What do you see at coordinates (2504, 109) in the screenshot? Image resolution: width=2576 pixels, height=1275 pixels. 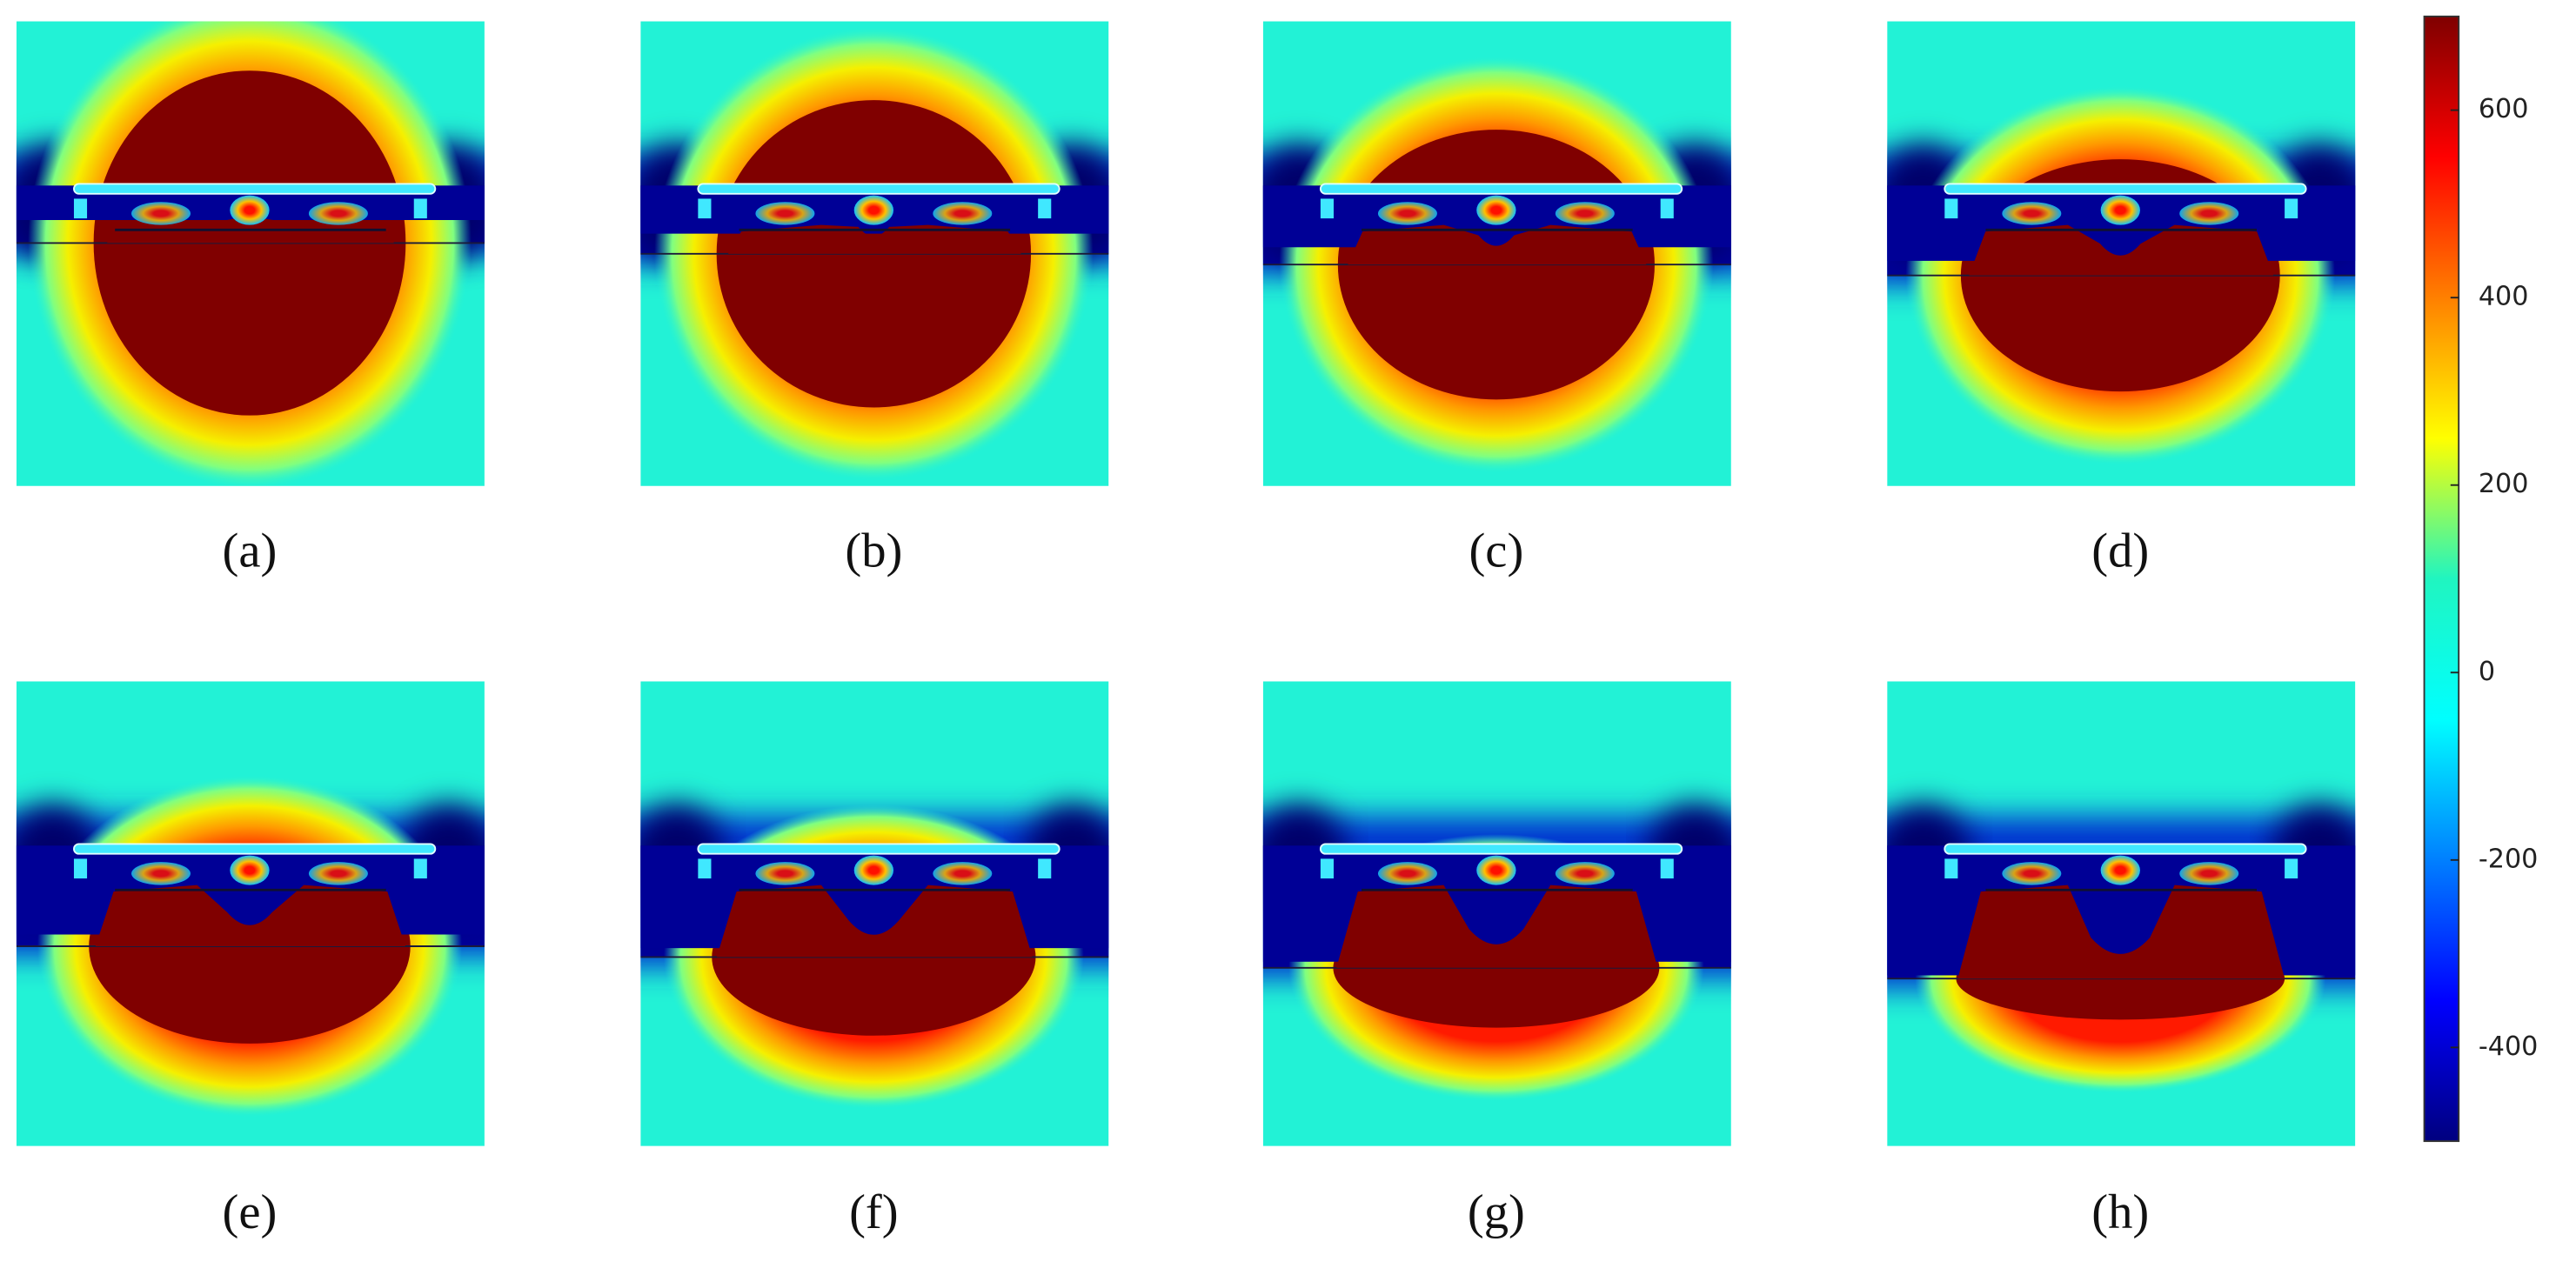 I see `colorbar-tick-label: 600` at bounding box center [2504, 109].